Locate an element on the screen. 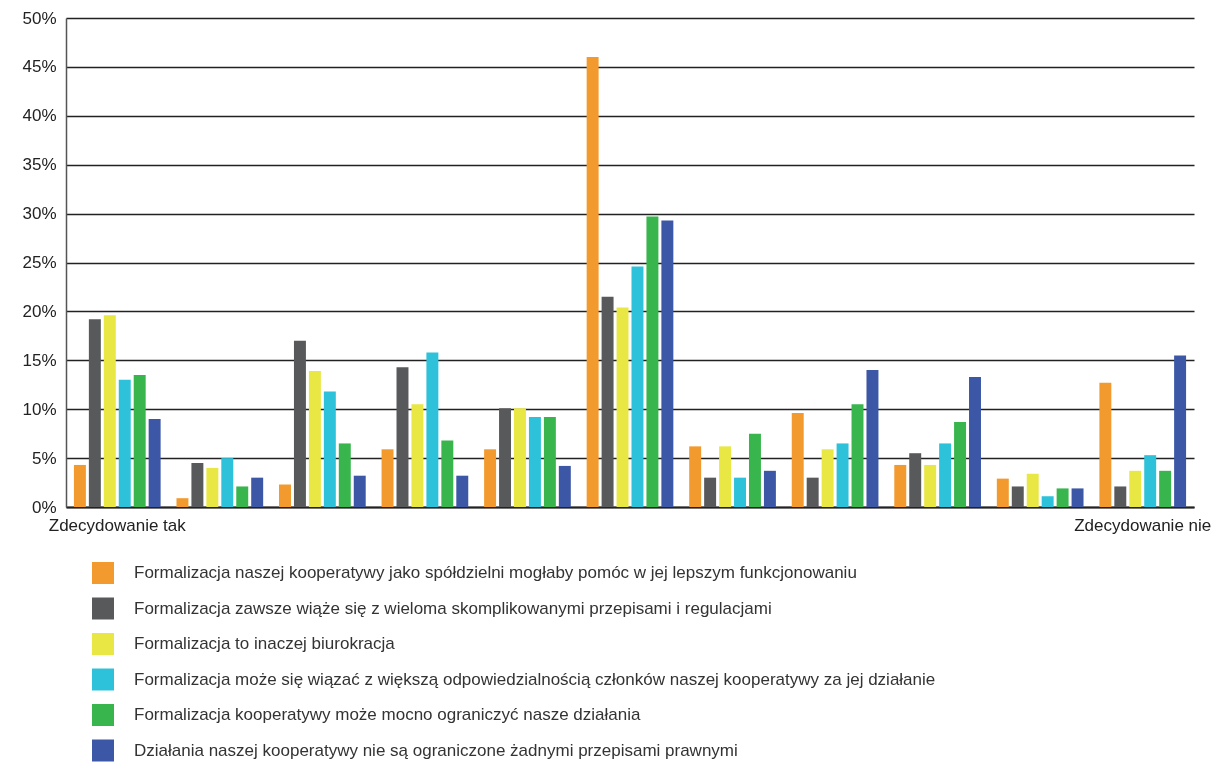  y-tick-label: 30% is located at coordinates (39, 214).